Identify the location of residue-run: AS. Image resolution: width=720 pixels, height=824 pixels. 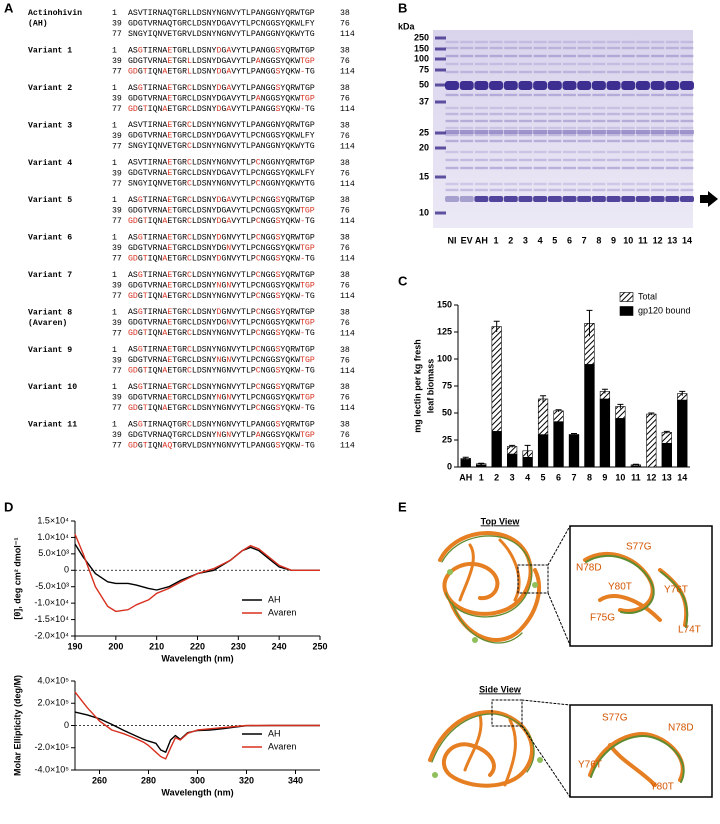
(133, 51).